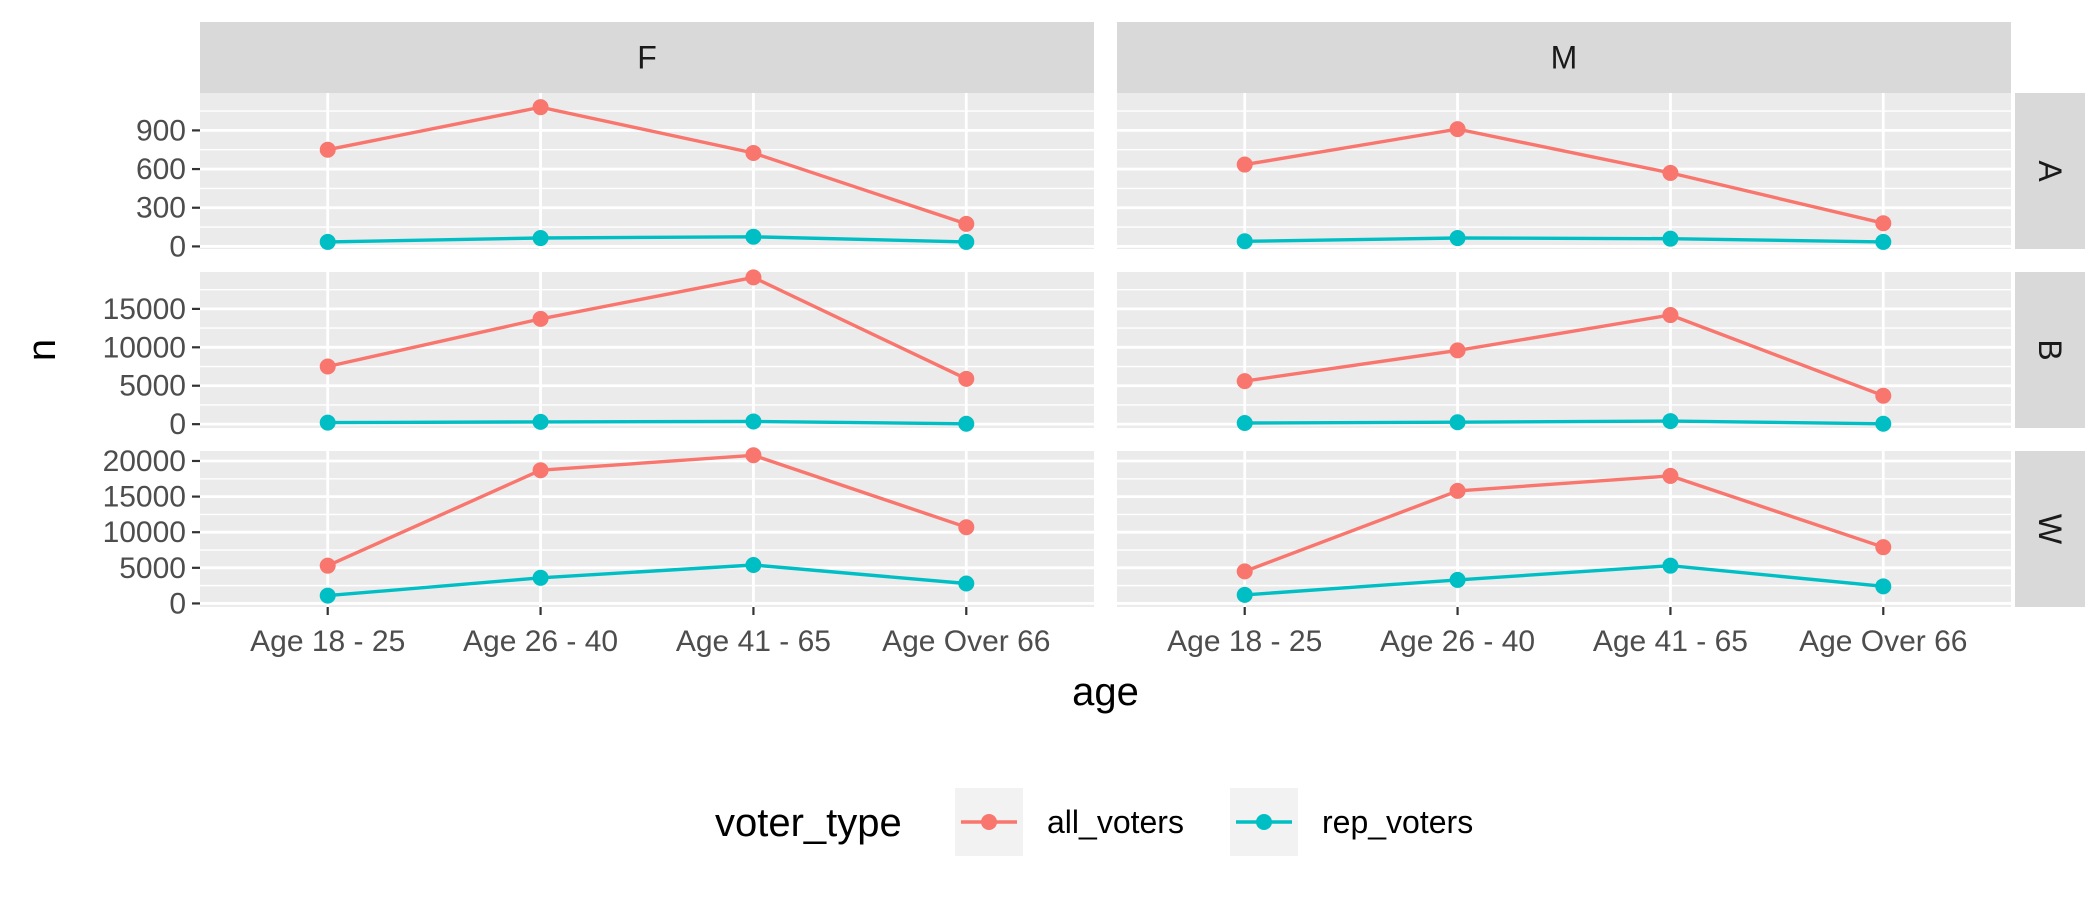 This screenshot has height=905, width=2100. I want to click on series-line-all_voters-f-w, so click(647, 510).